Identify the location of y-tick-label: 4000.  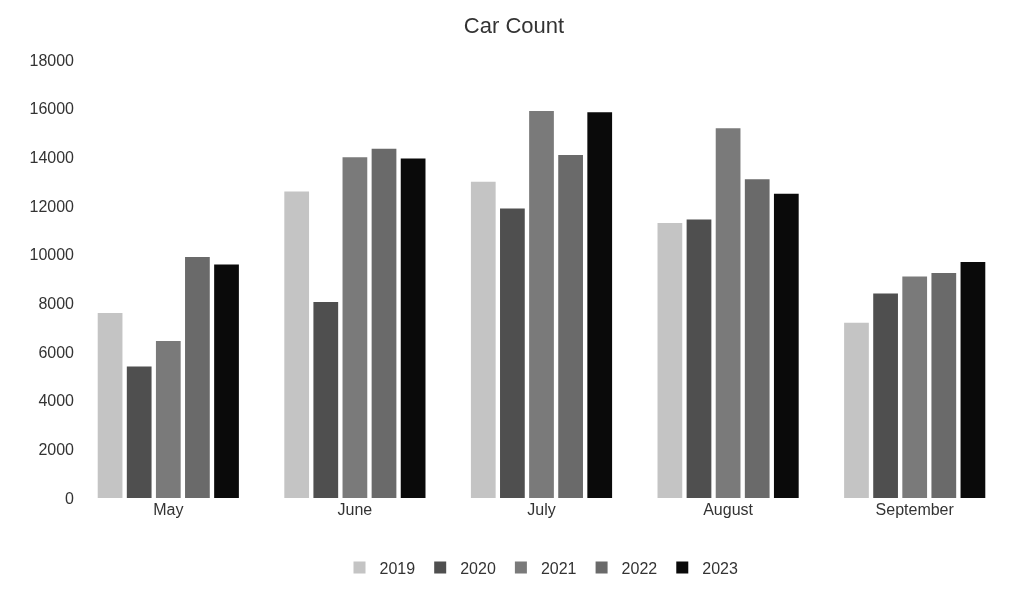
(56, 401).